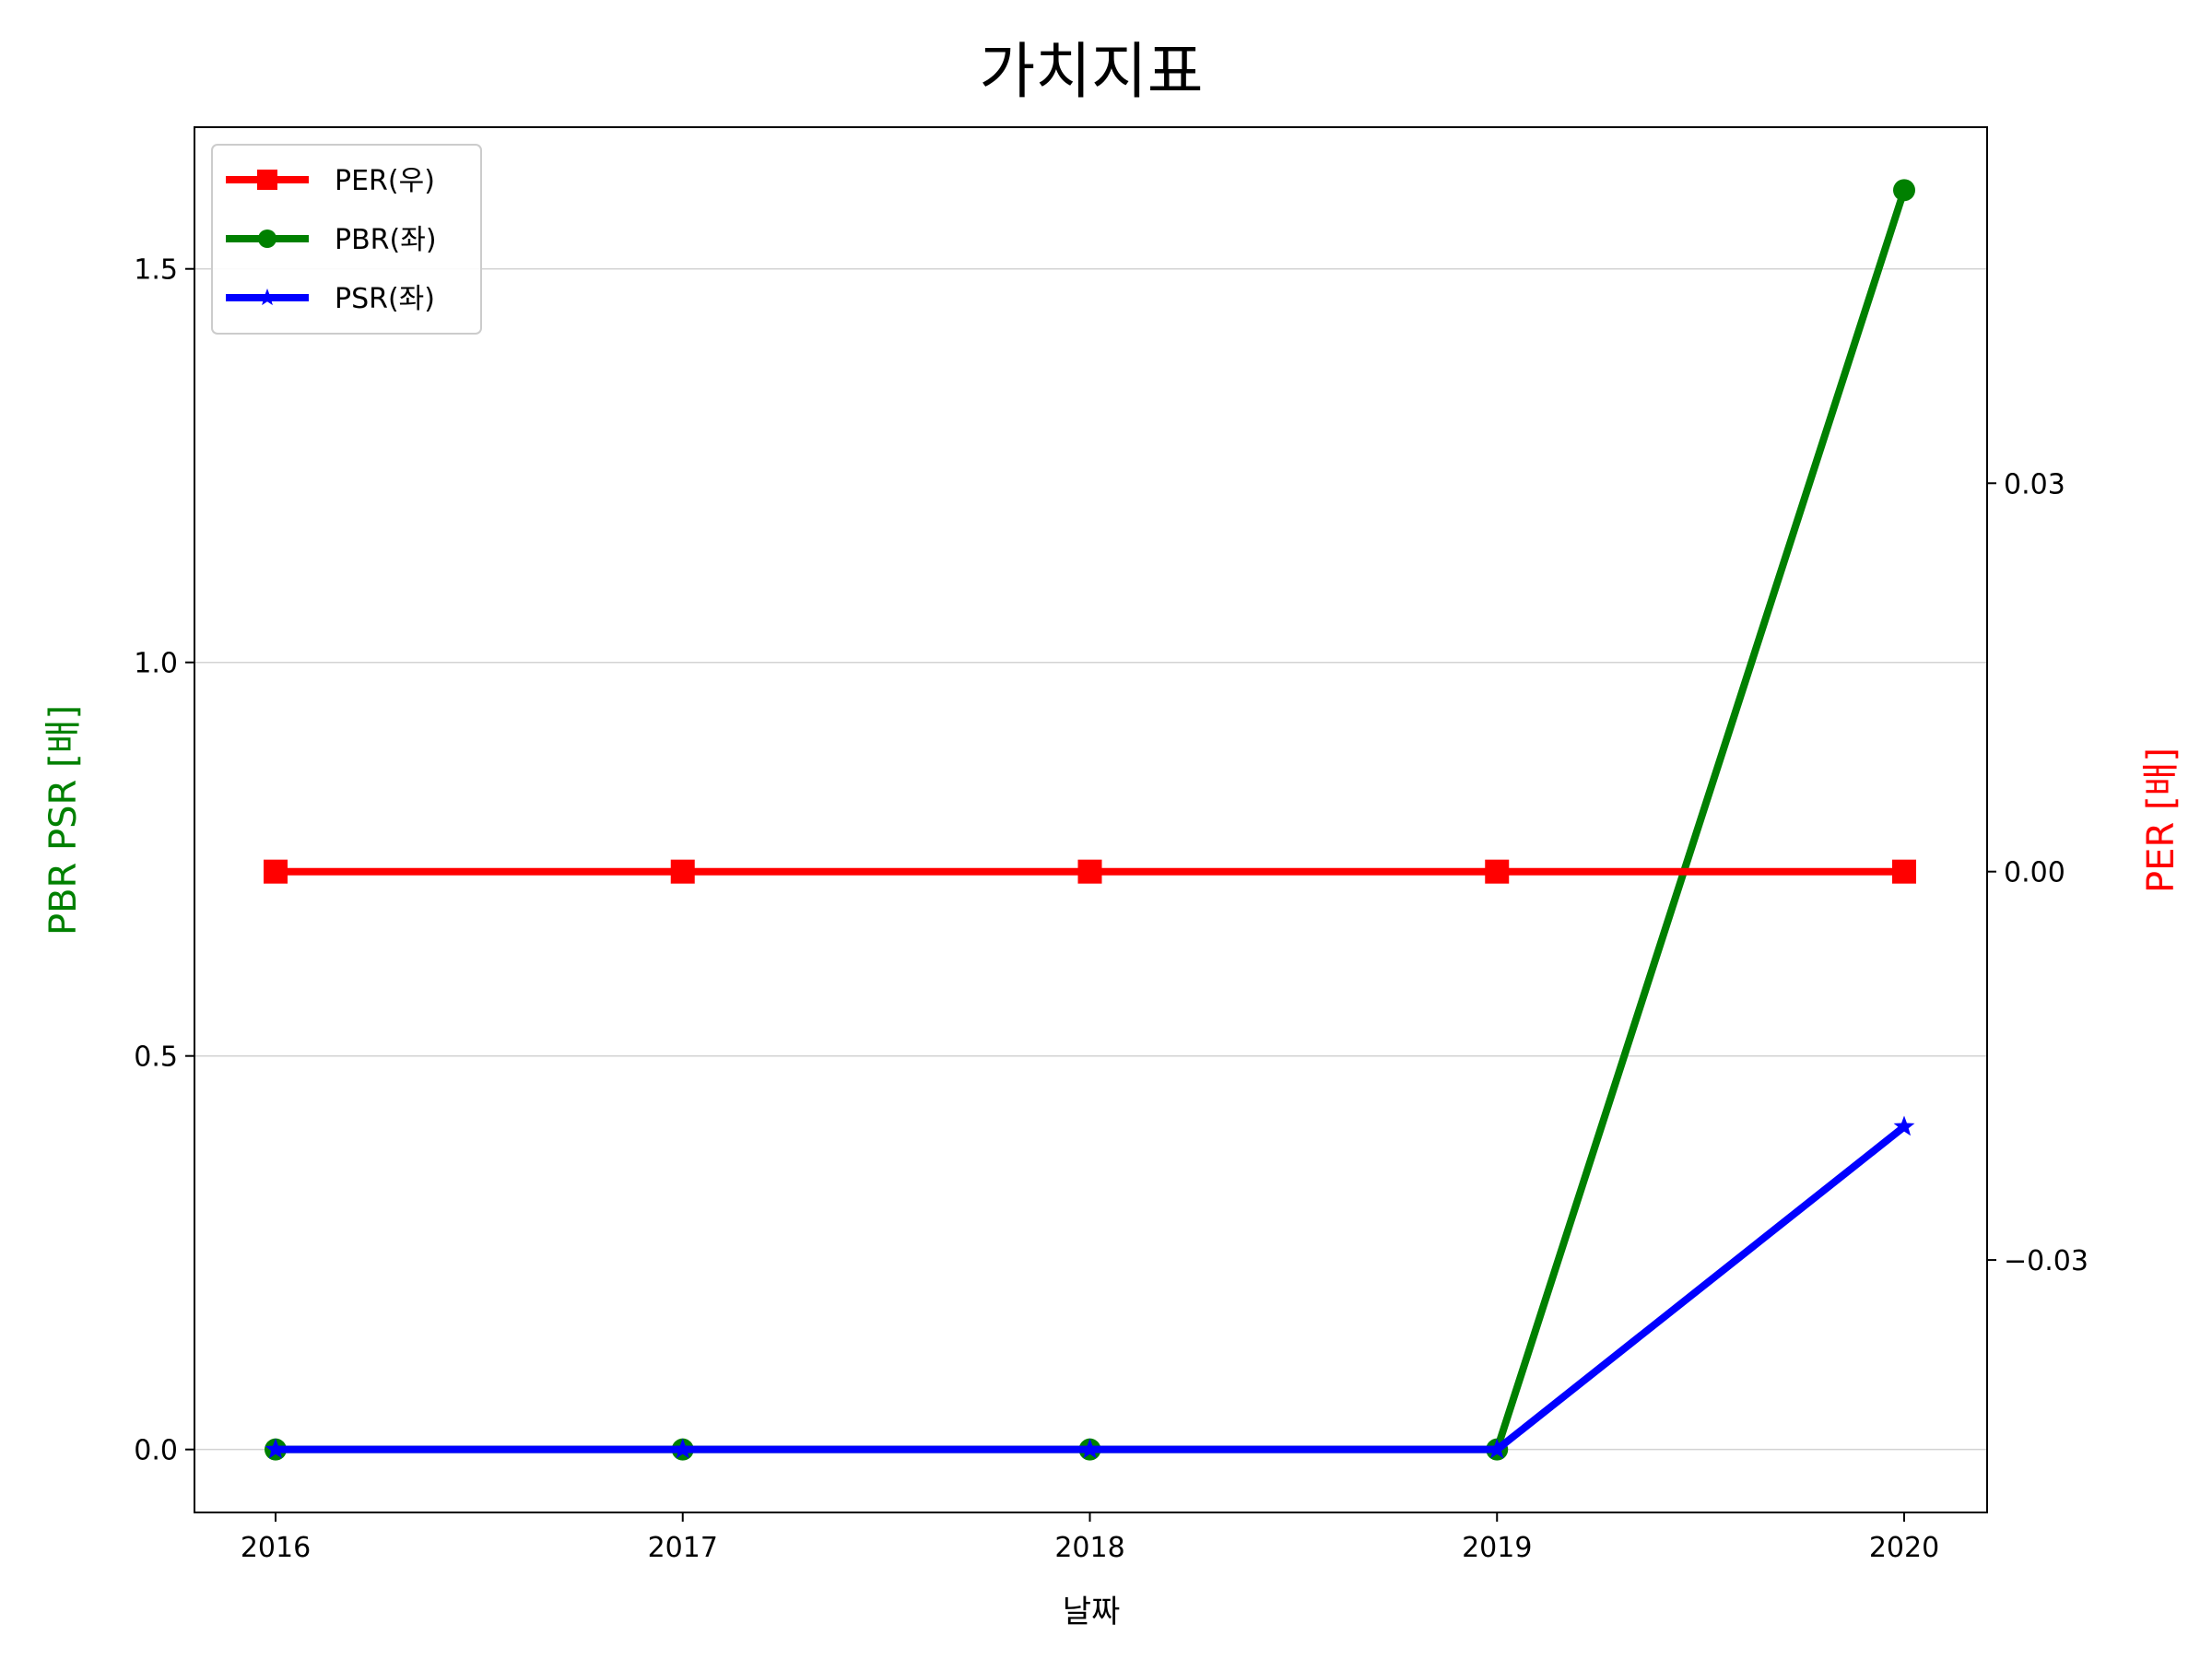 The width and height of the screenshot is (2212, 1659). I want to click on x-tick-label: 2019, so click(1497, 1548).